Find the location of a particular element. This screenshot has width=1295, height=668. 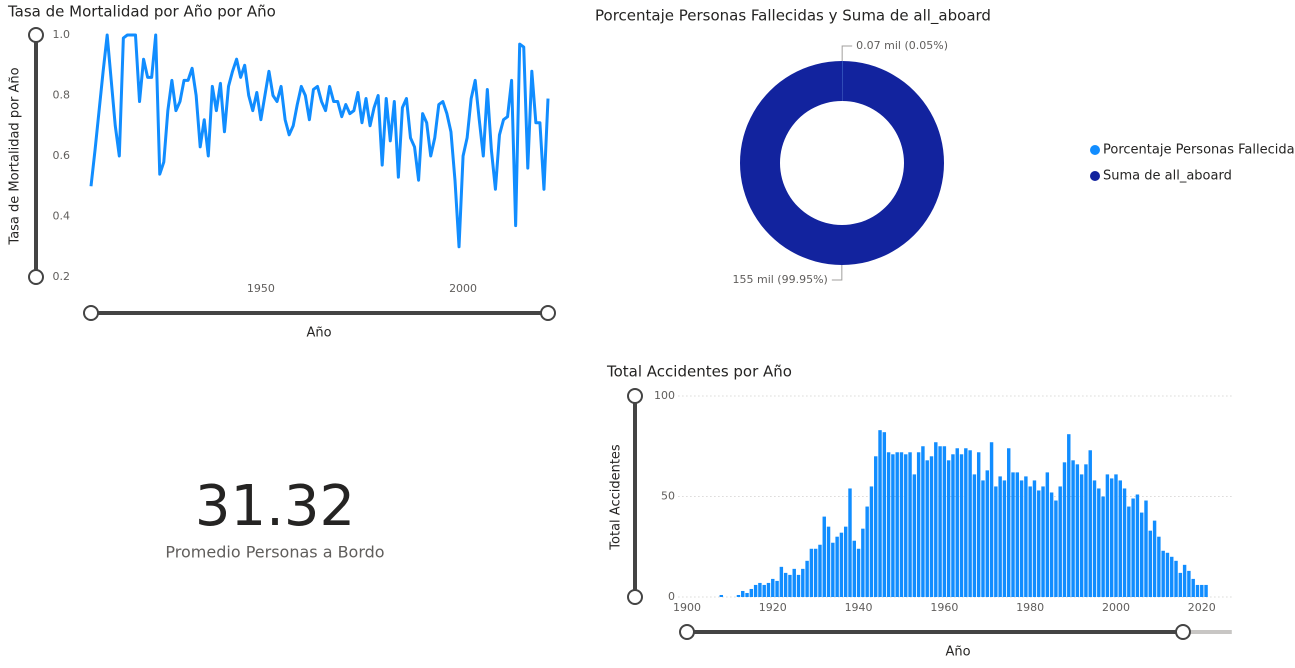

y-axis-title: Tasa de Mortalidad por Año is located at coordinates (15, 156).